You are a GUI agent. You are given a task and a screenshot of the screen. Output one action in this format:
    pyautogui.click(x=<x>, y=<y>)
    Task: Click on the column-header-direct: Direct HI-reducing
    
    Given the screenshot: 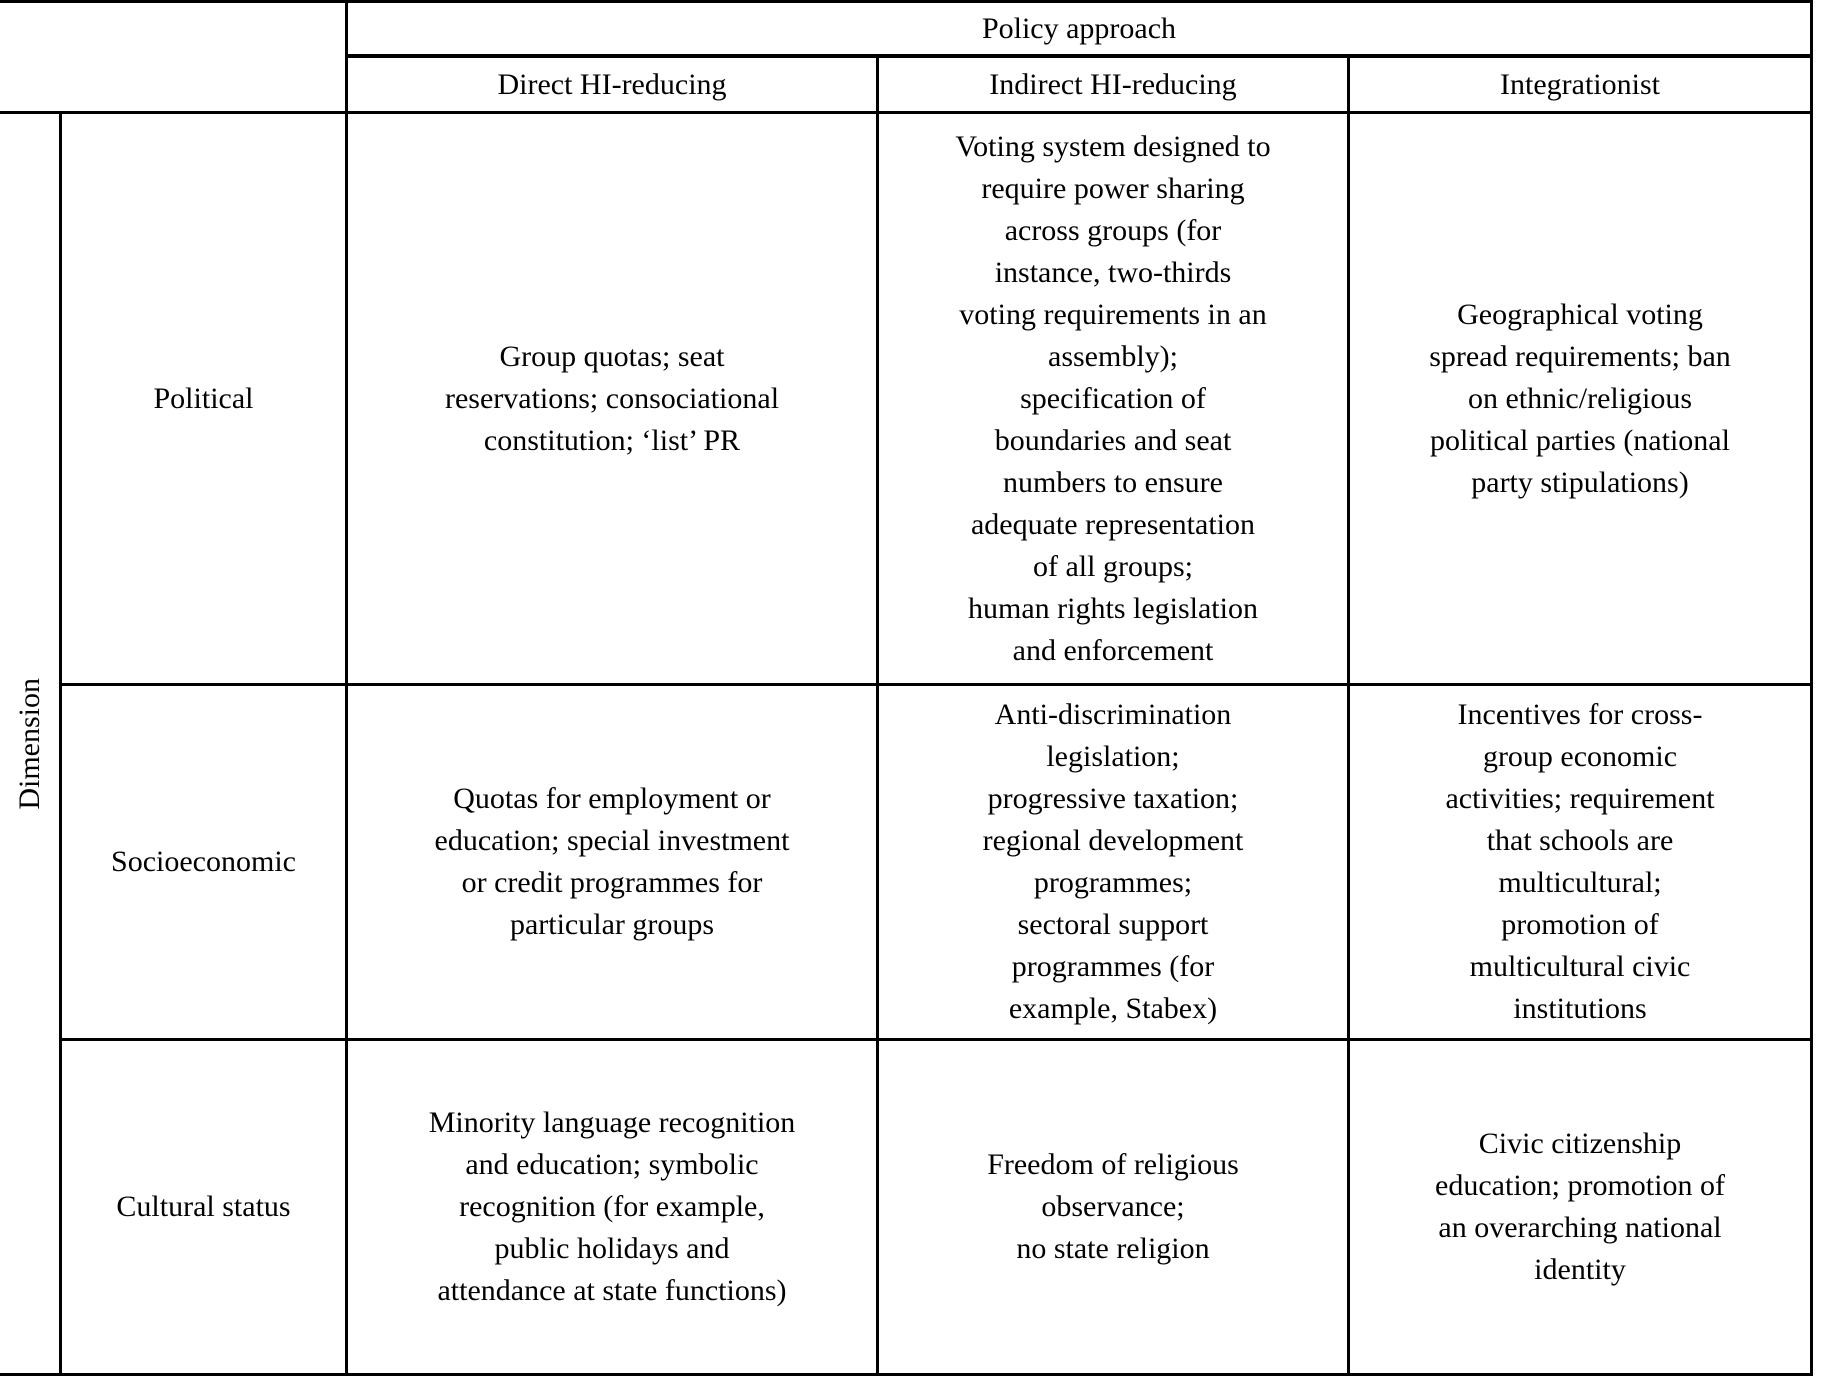 What is the action you would take?
    pyautogui.click(x=613, y=86)
    